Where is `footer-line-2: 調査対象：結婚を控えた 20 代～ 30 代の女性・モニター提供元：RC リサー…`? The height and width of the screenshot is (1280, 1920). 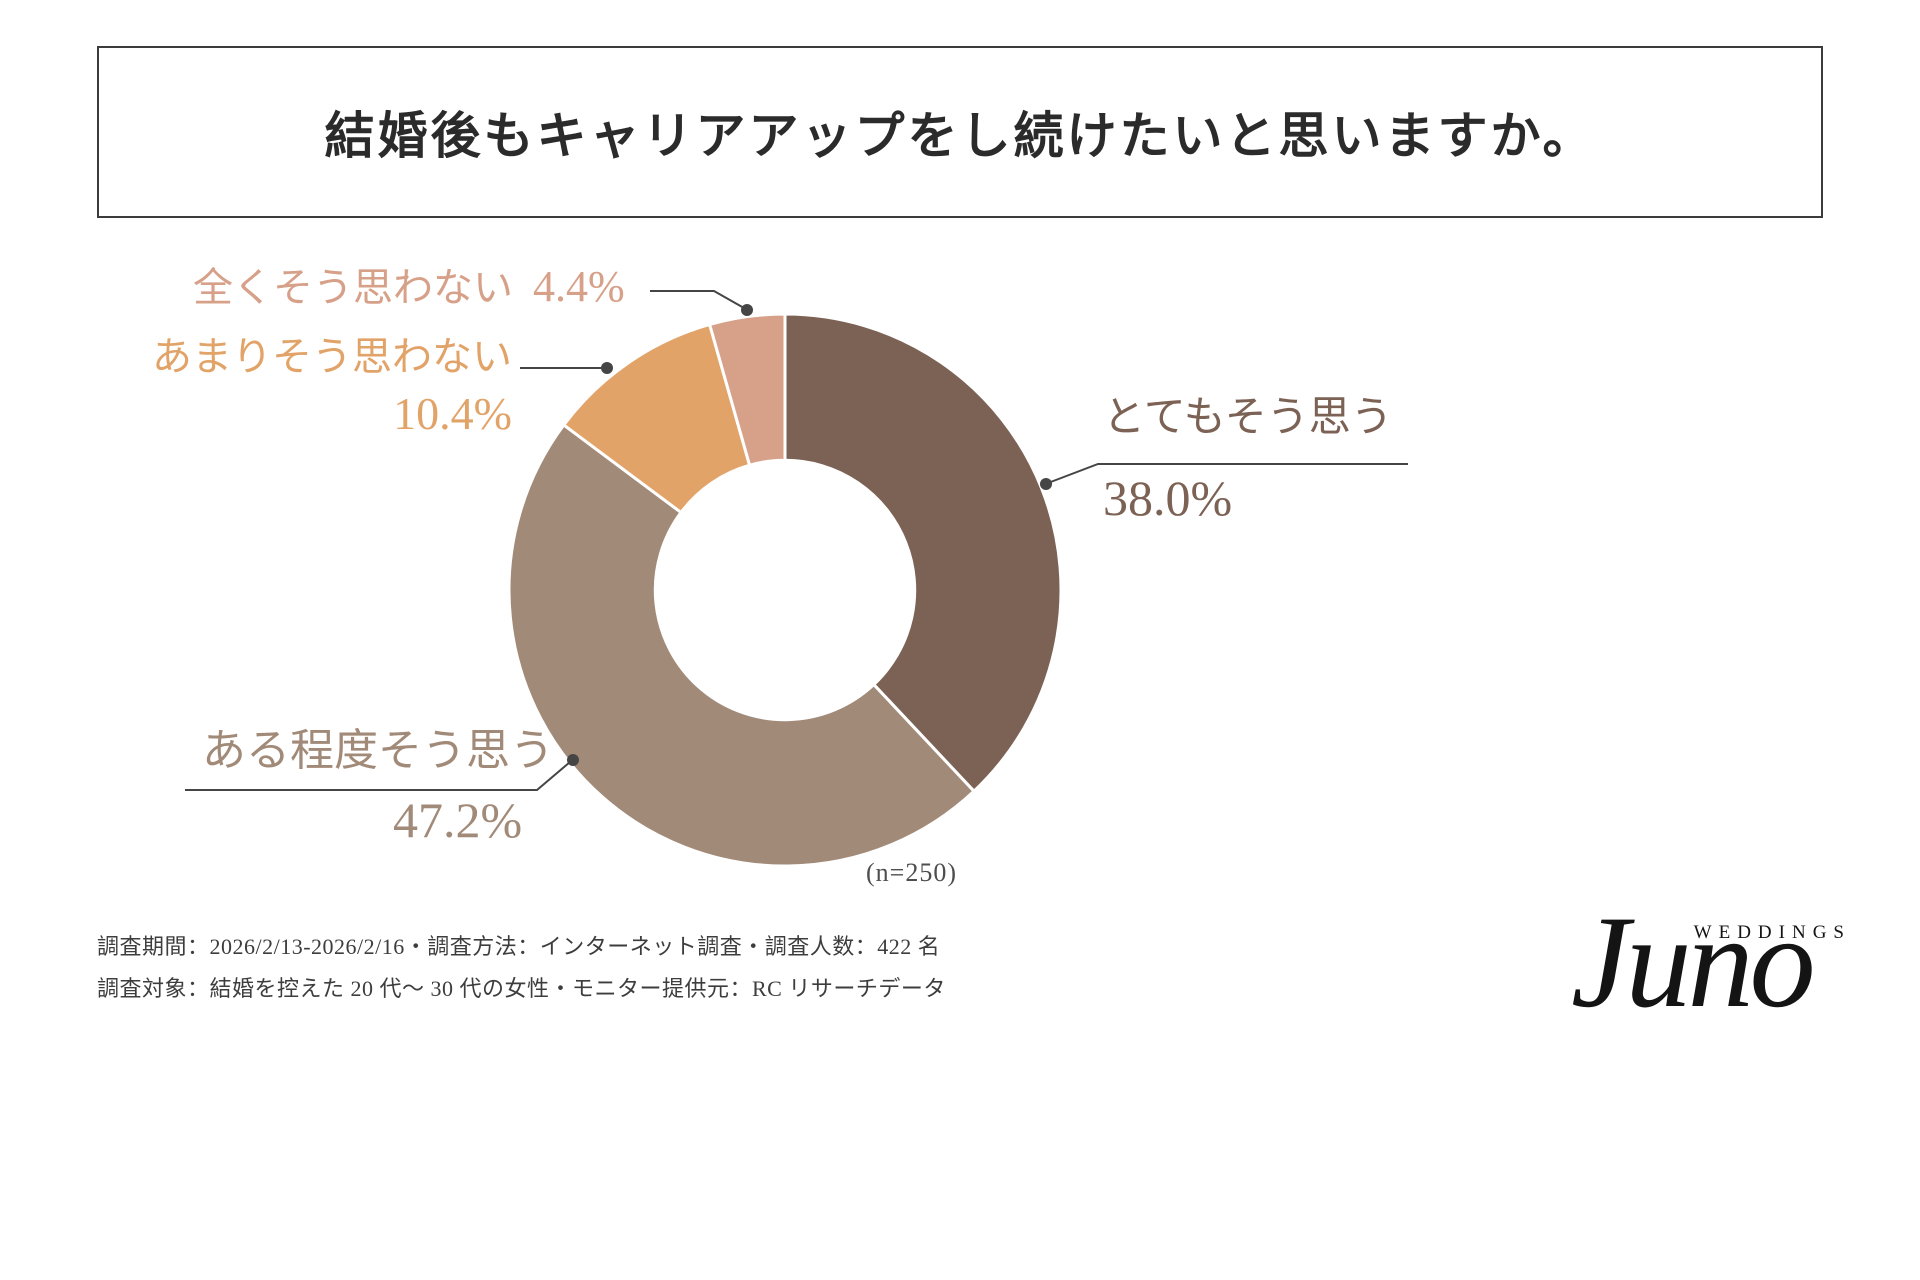
footer-line-2: 調査対象：結婚を控えた 20 代～ 30 代の女性・モニター提供元：RC リサー… is located at coordinates (521, 988).